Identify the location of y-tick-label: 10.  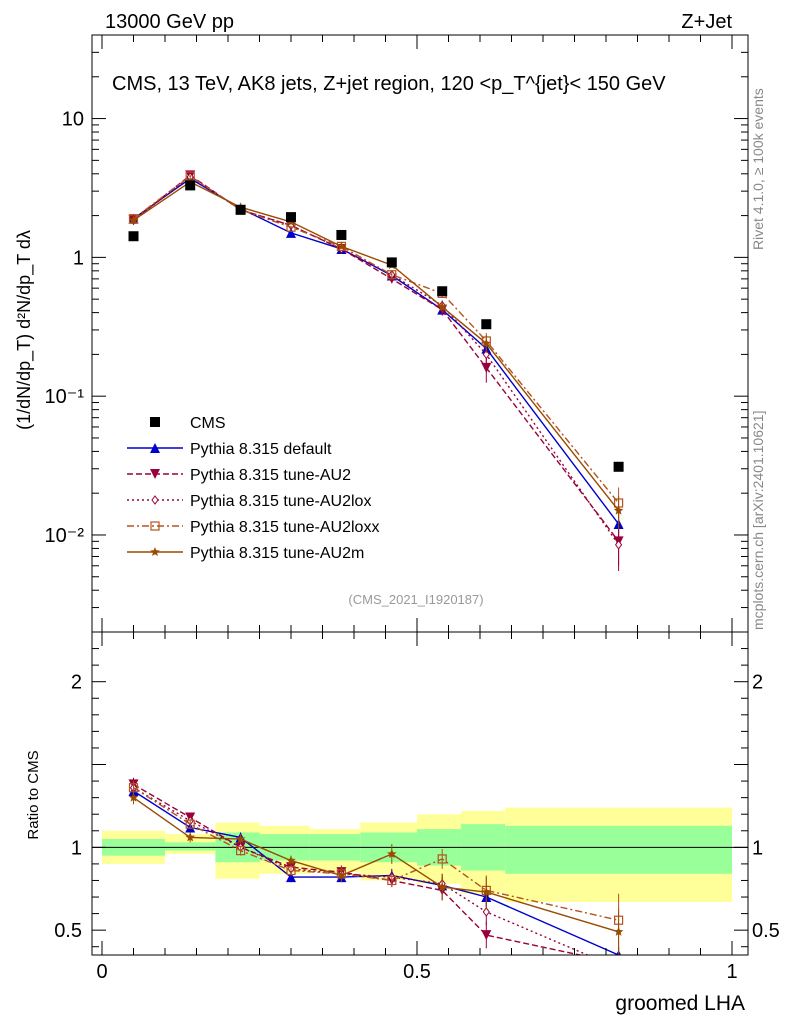
(73, 120).